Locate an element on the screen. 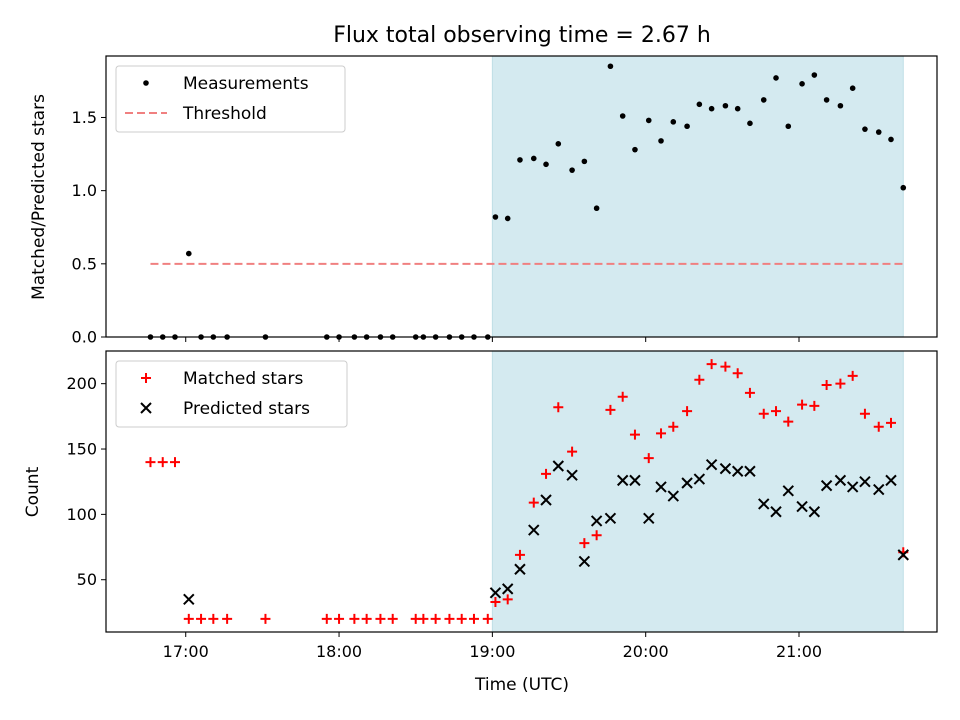 This screenshot has width=960, height=720. y-tick-label: 150 is located at coordinates (81, 449).